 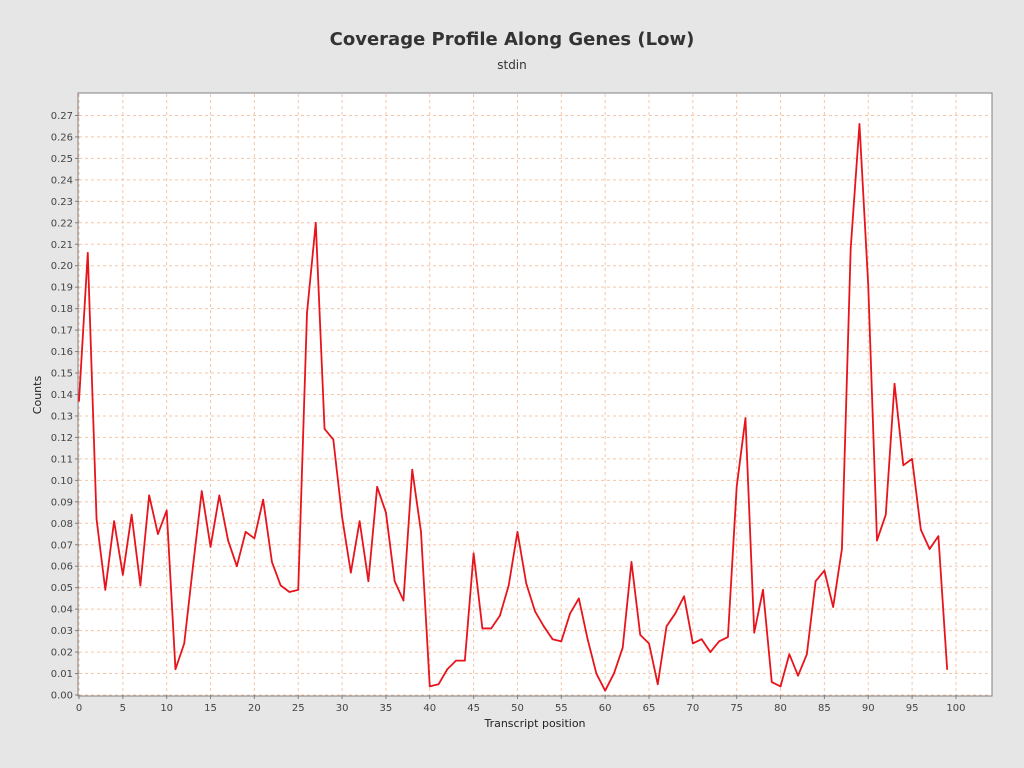 What do you see at coordinates (736, 708) in the screenshot?
I see `x-tick-label: 75` at bounding box center [736, 708].